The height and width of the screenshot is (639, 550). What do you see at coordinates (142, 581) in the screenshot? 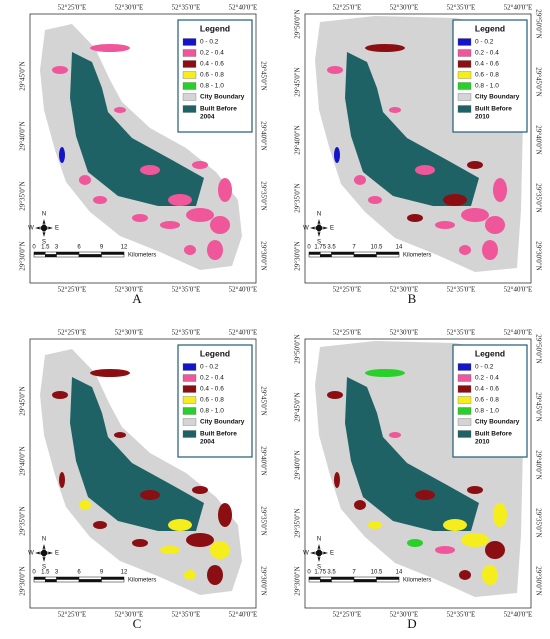
I see `scale-unit: Kilometers` at bounding box center [142, 581].